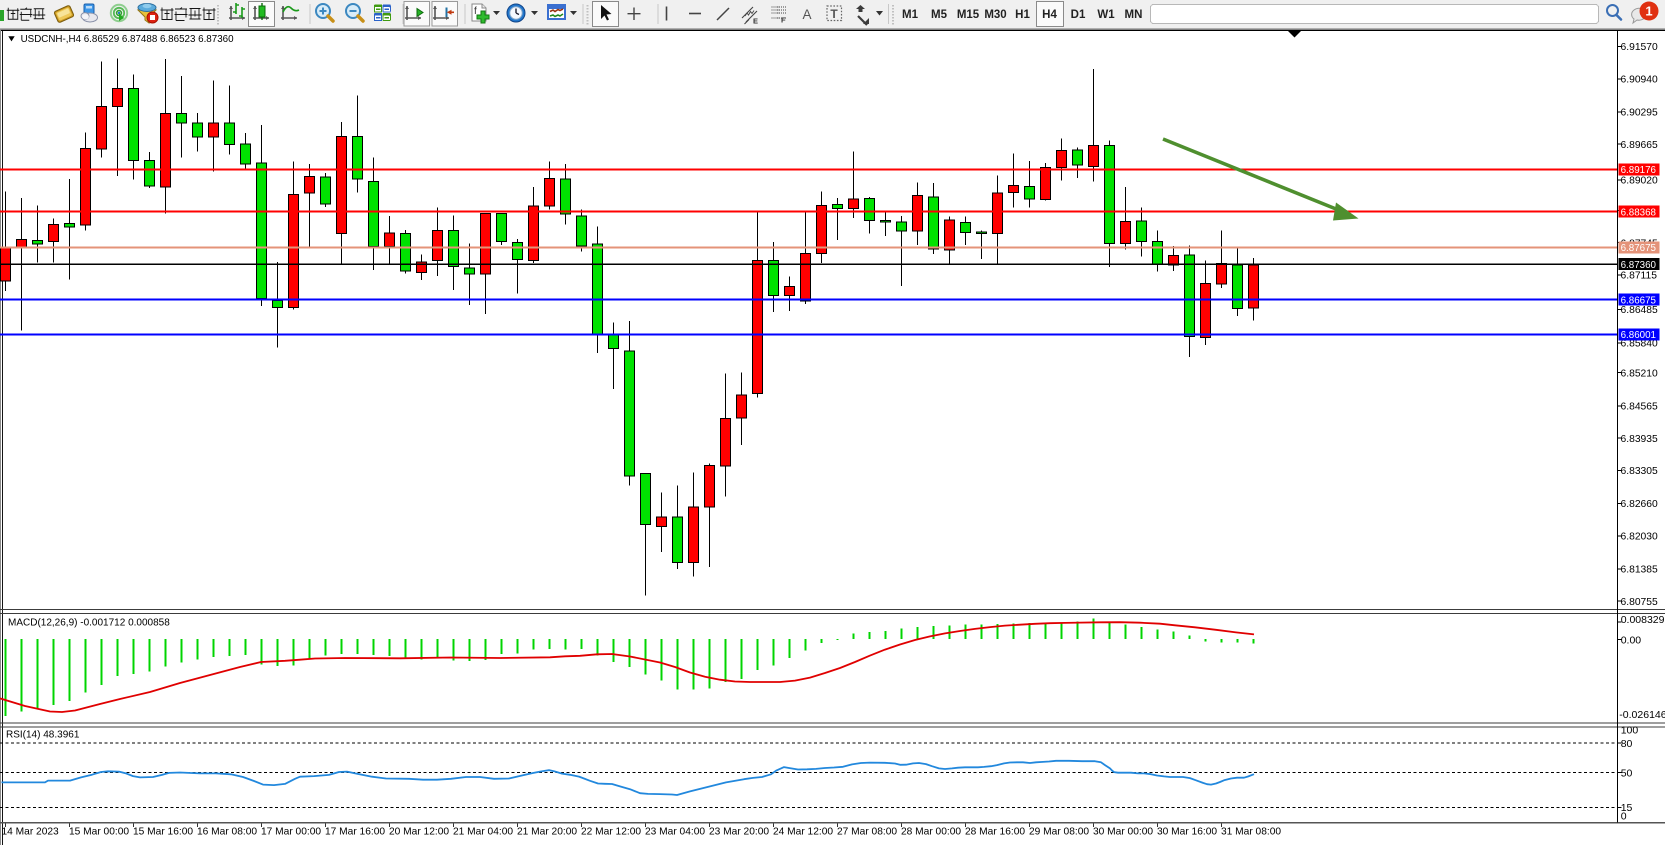 The image size is (1665, 845). Describe the element at coordinates (43, 735) in the screenshot. I see `svg-text: RSI(14) 48.3961` at that location.